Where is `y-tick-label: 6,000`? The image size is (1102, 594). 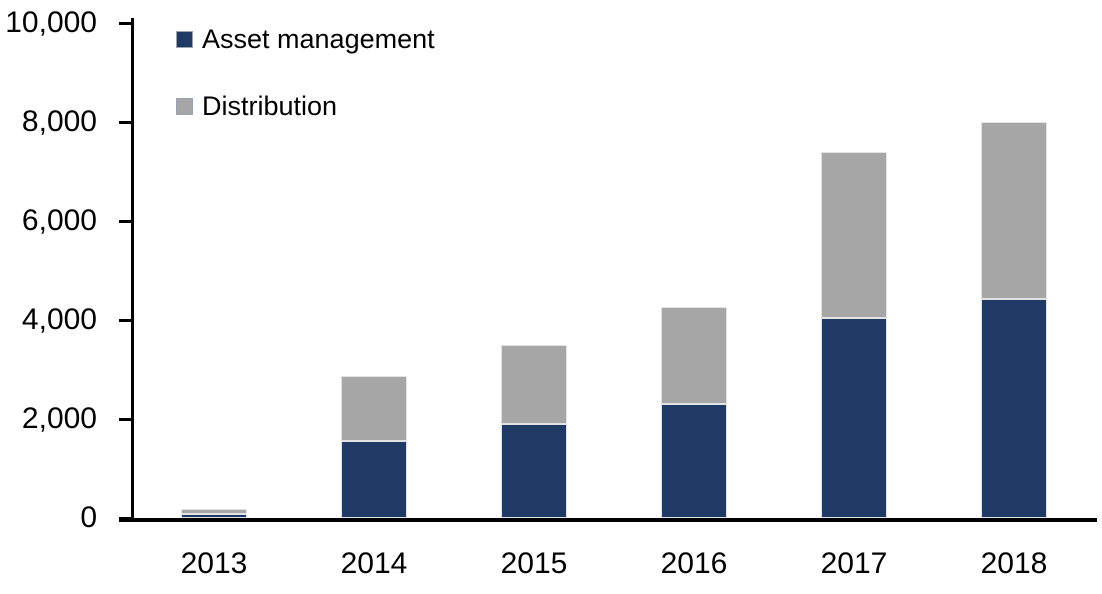 y-tick-label: 6,000 is located at coordinates (59, 220).